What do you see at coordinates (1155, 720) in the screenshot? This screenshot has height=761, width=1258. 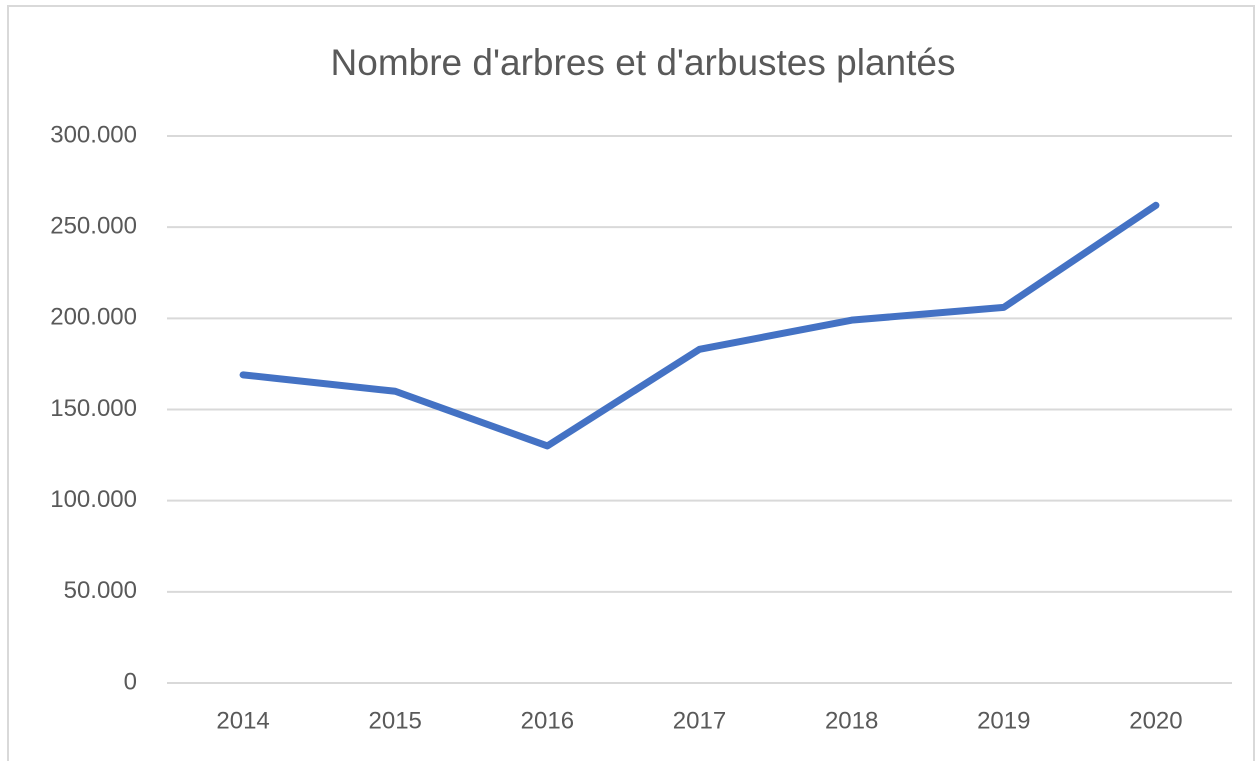 I see `x-tick-label: 2020` at bounding box center [1155, 720].